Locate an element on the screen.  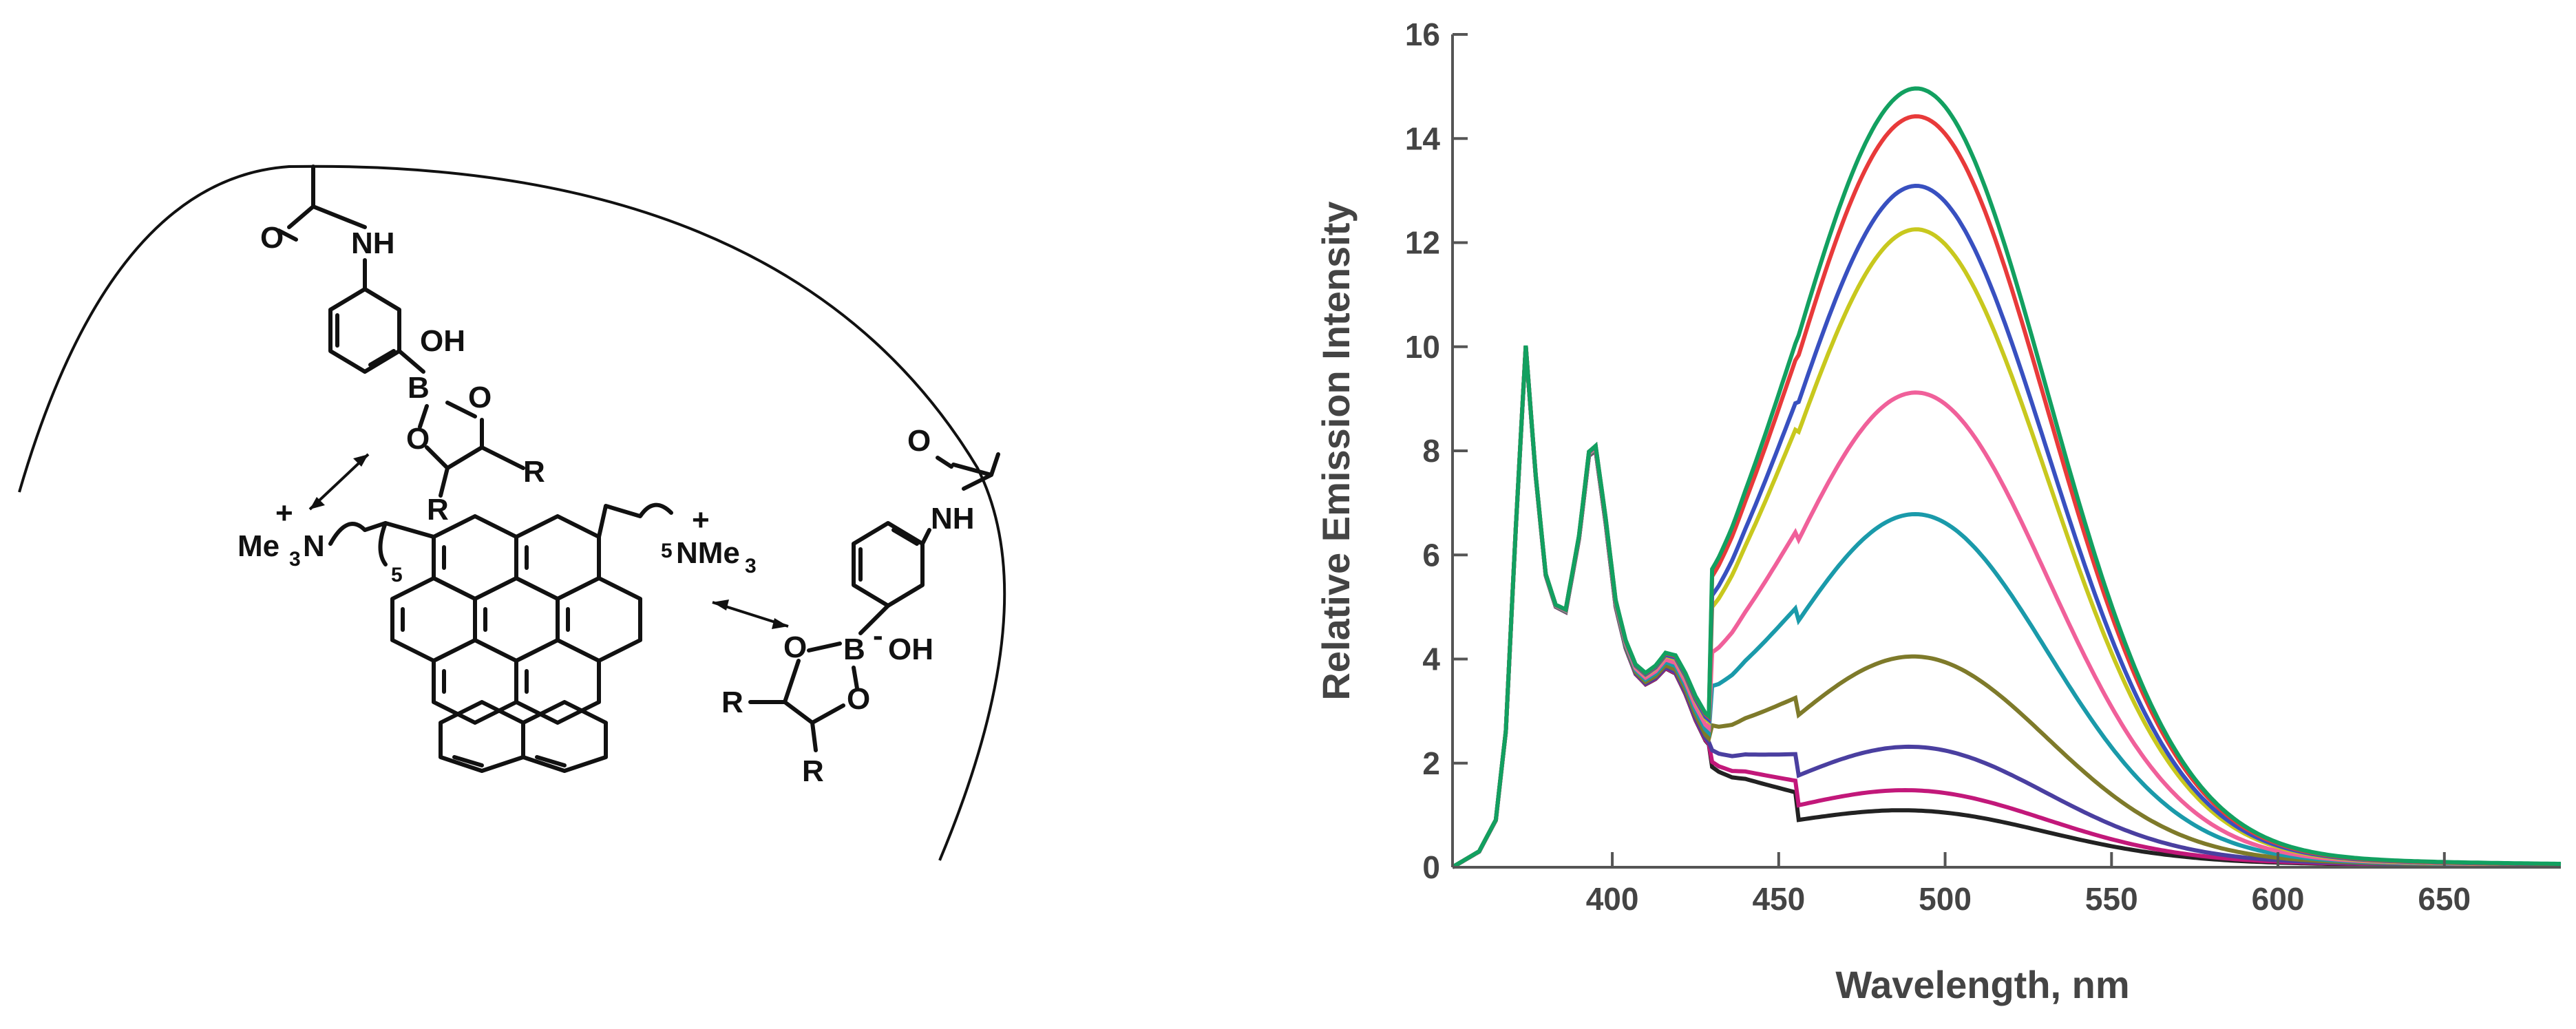
polycyclic-aromatic-core is located at coordinates (516, 643).